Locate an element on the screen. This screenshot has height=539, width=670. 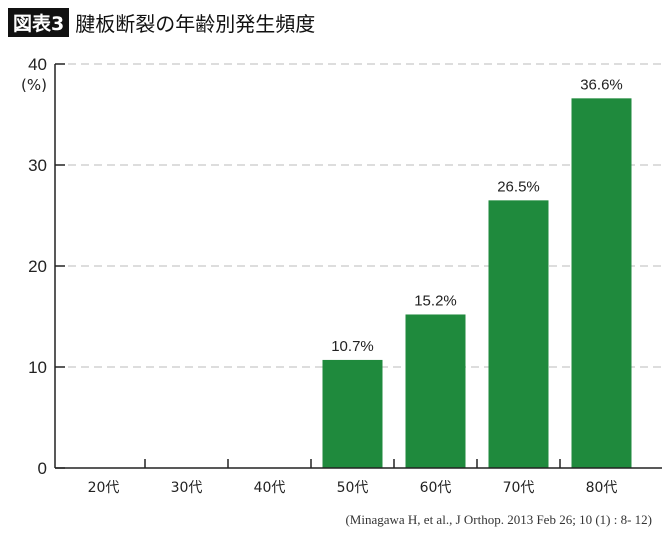
y-tick-label: 20 is located at coordinates (37, 266).